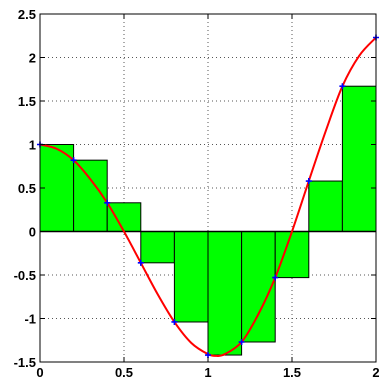  I want to click on y-tick-label: 2, so click(32, 58).